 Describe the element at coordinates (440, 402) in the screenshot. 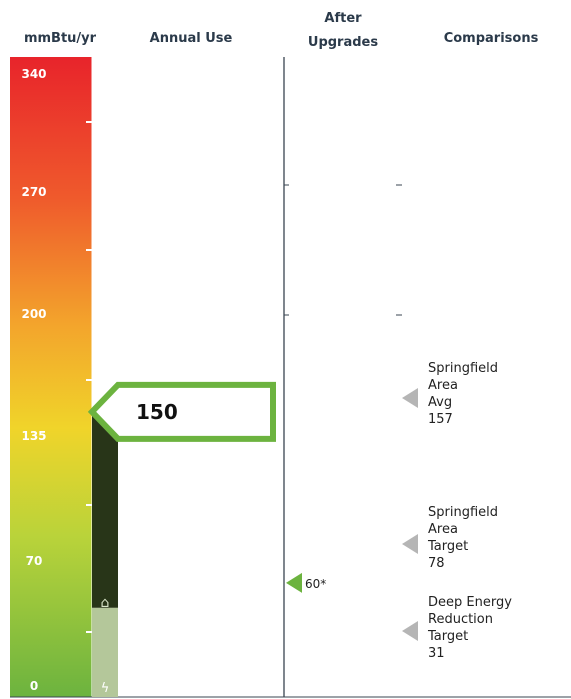

I see `comparison-label-line: Avg` at that location.